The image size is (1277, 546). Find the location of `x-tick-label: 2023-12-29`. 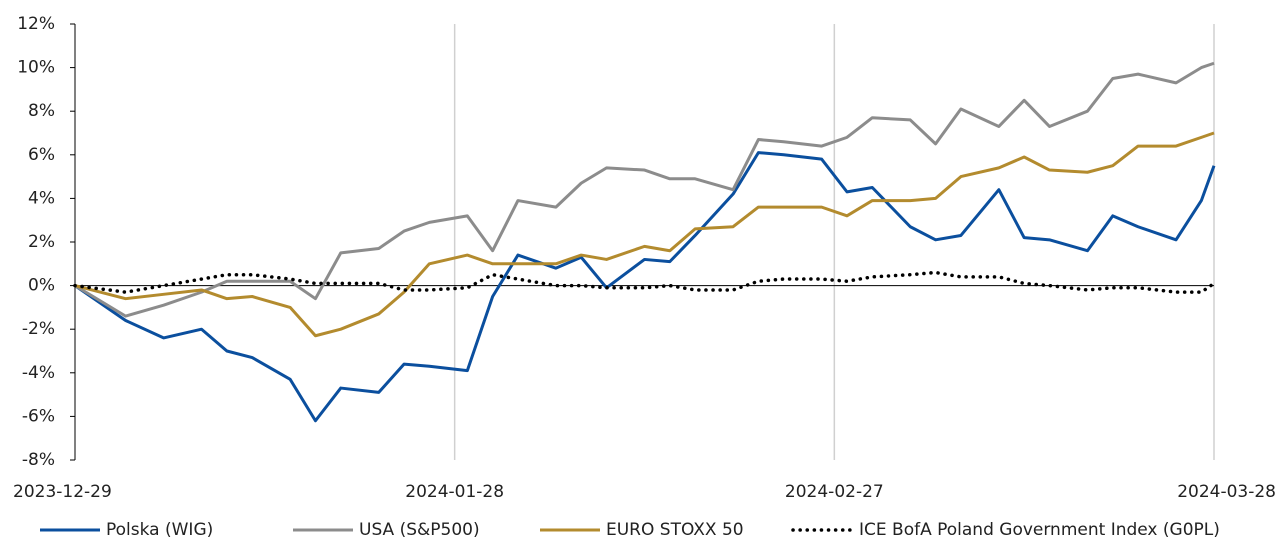

x-tick-label: 2023-12-29 is located at coordinates (62, 492).